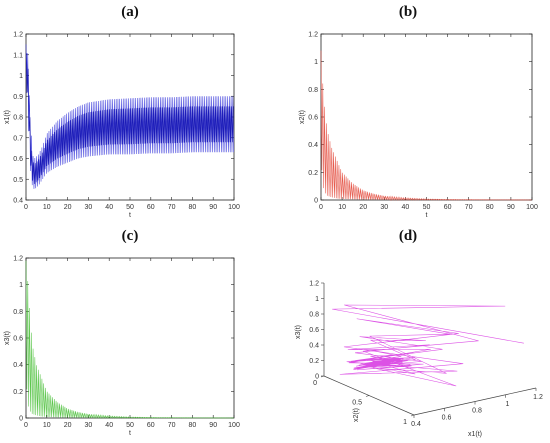  What do you see at coordinates (357, 403) in the screenshot?
I see `x2-tick-label: 0.5` at bounding box center [357, 403].